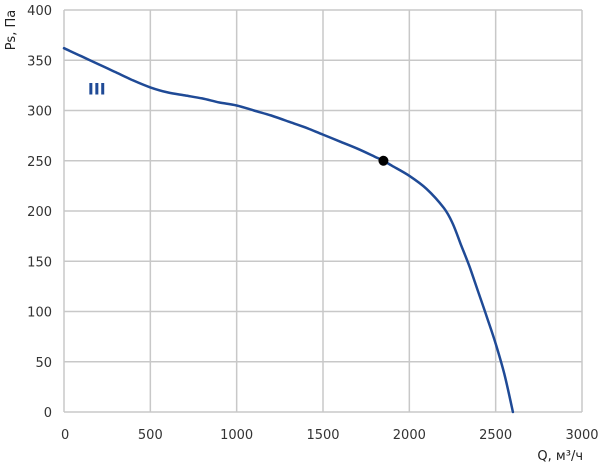 The image size is (600, 468). I want to click on x-tick-label: 3000, so click(581, 435).